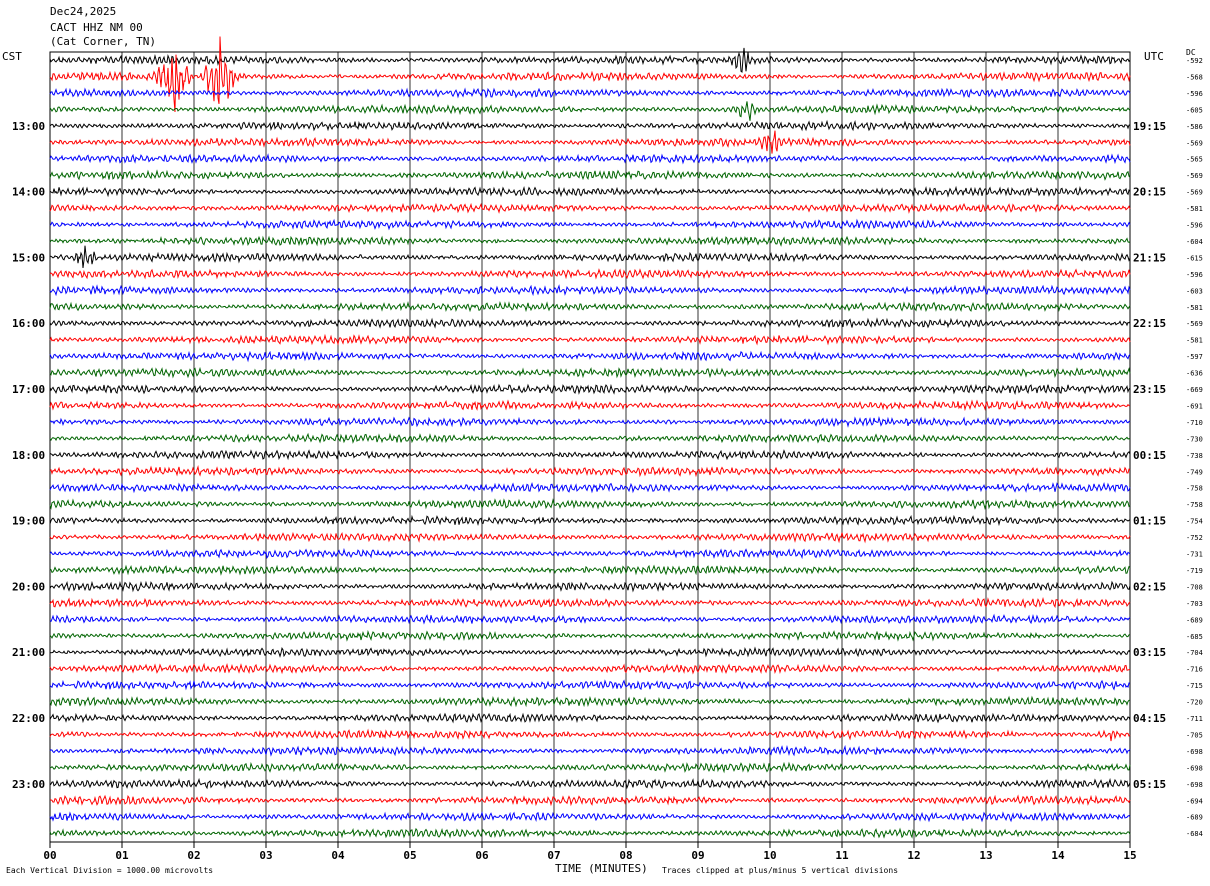 Image resolution: width=1210 pixels, height=886 pixels. What do you see at coordinates (1194, 127) in the screenshot?
I see `dc-offset-label: -586` at bounding box center [1194, 127].